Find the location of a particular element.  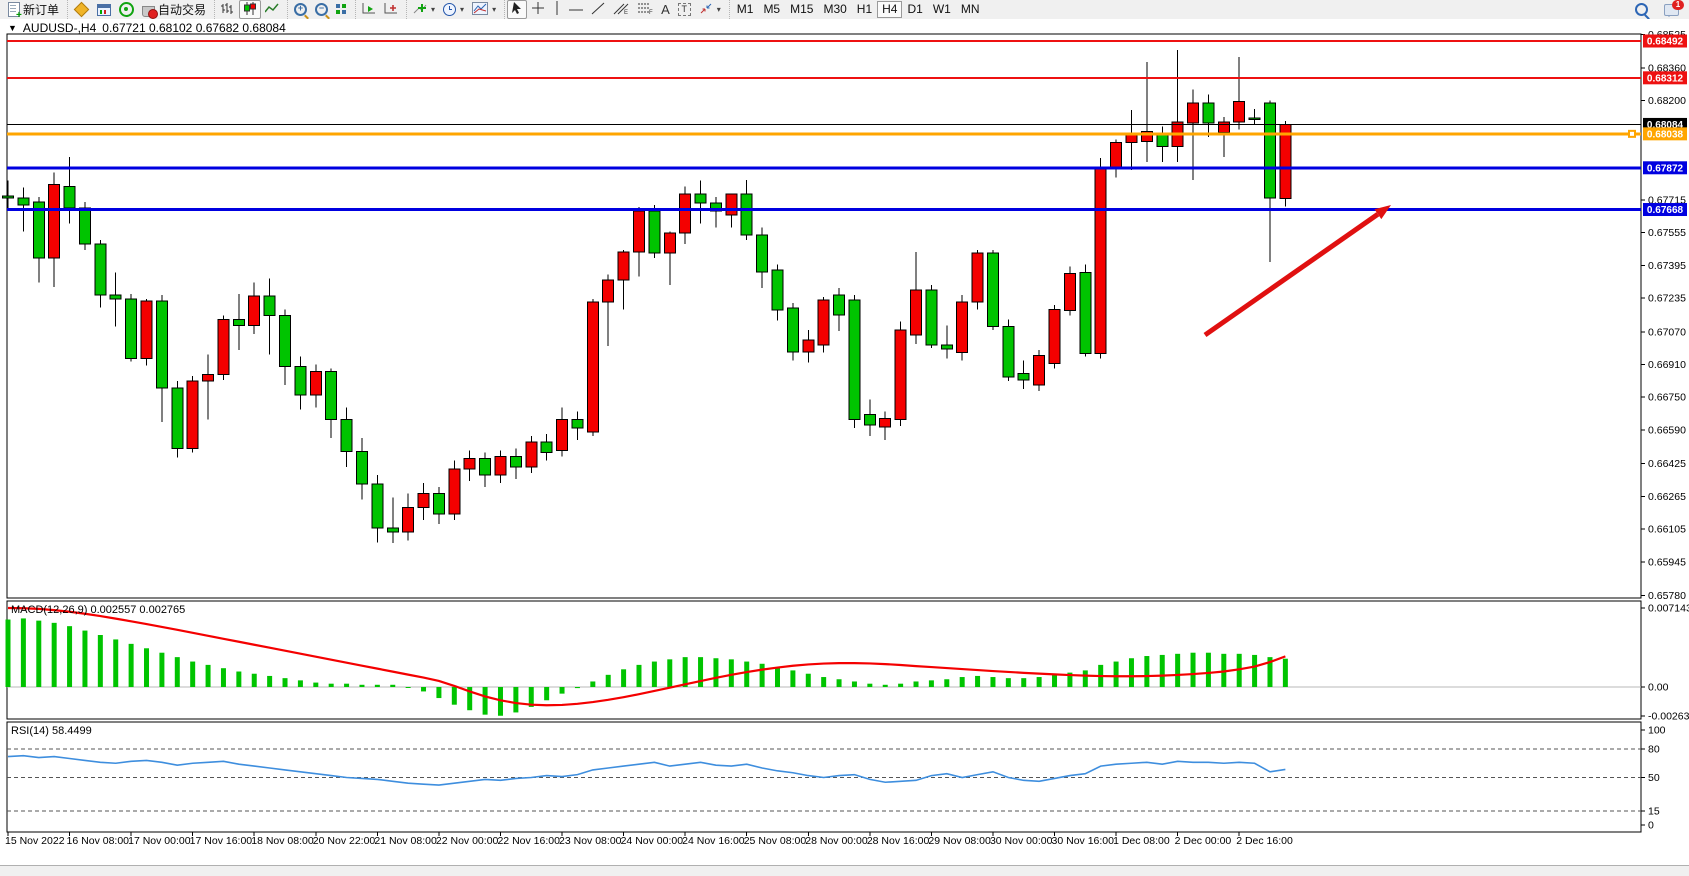

chart-shift-icon is located at coordinates (391, 10).